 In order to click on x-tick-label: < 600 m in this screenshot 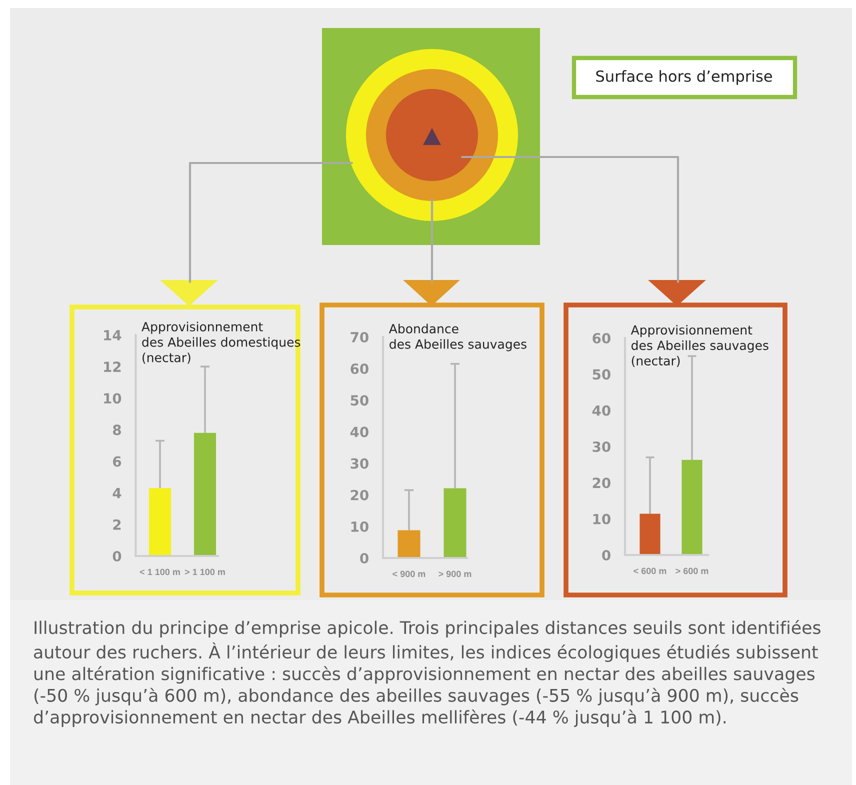, I will do `click(650, 571)`.